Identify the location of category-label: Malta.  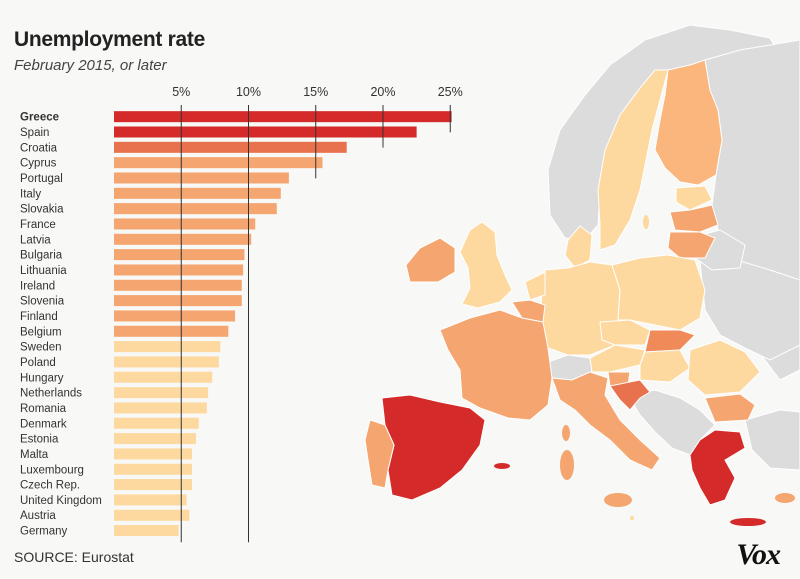
(34, 455).